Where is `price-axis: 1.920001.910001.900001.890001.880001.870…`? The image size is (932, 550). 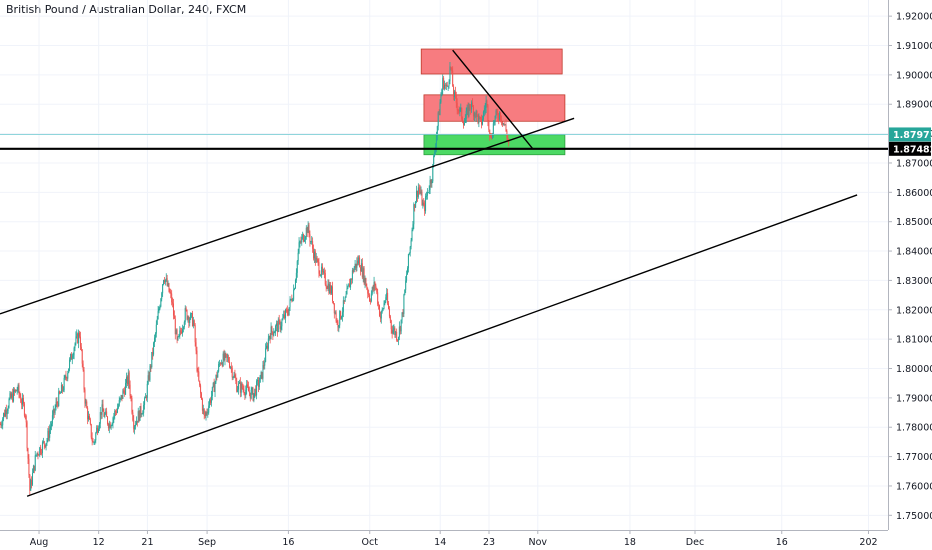 price-axis: 1.920001.910001.900001.890001.880001.870… is located at coordinates (910, 275).